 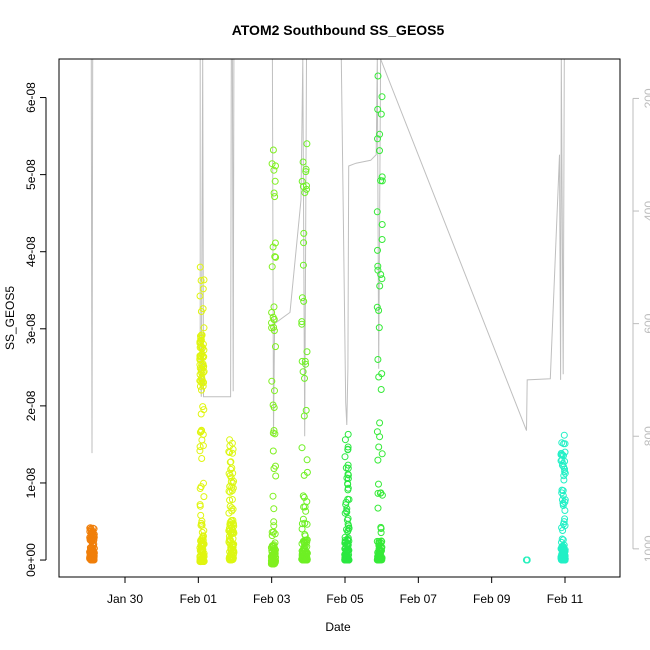 What do you see at coordinates (31, 174) in the screenshot?
I see `y-tick-label: 5e-08` at bounding box center [31, 174].